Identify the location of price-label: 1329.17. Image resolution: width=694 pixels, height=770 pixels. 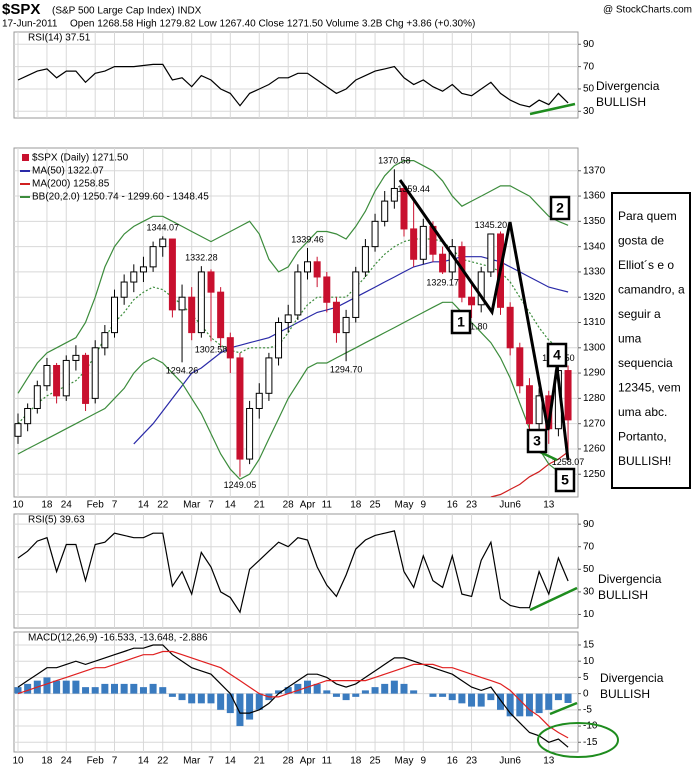
(442, 282).